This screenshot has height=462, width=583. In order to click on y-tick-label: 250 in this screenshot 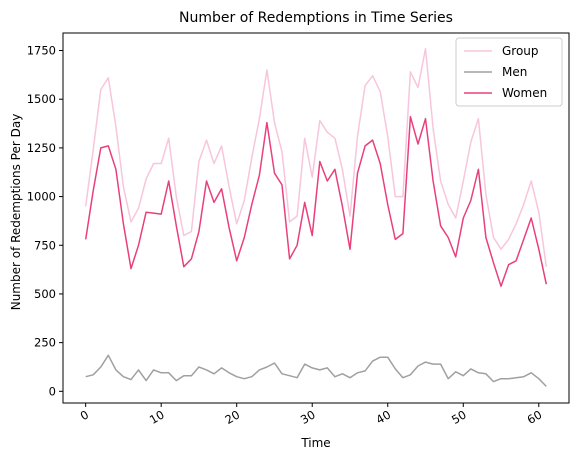, I will do `click(45, 343)`.